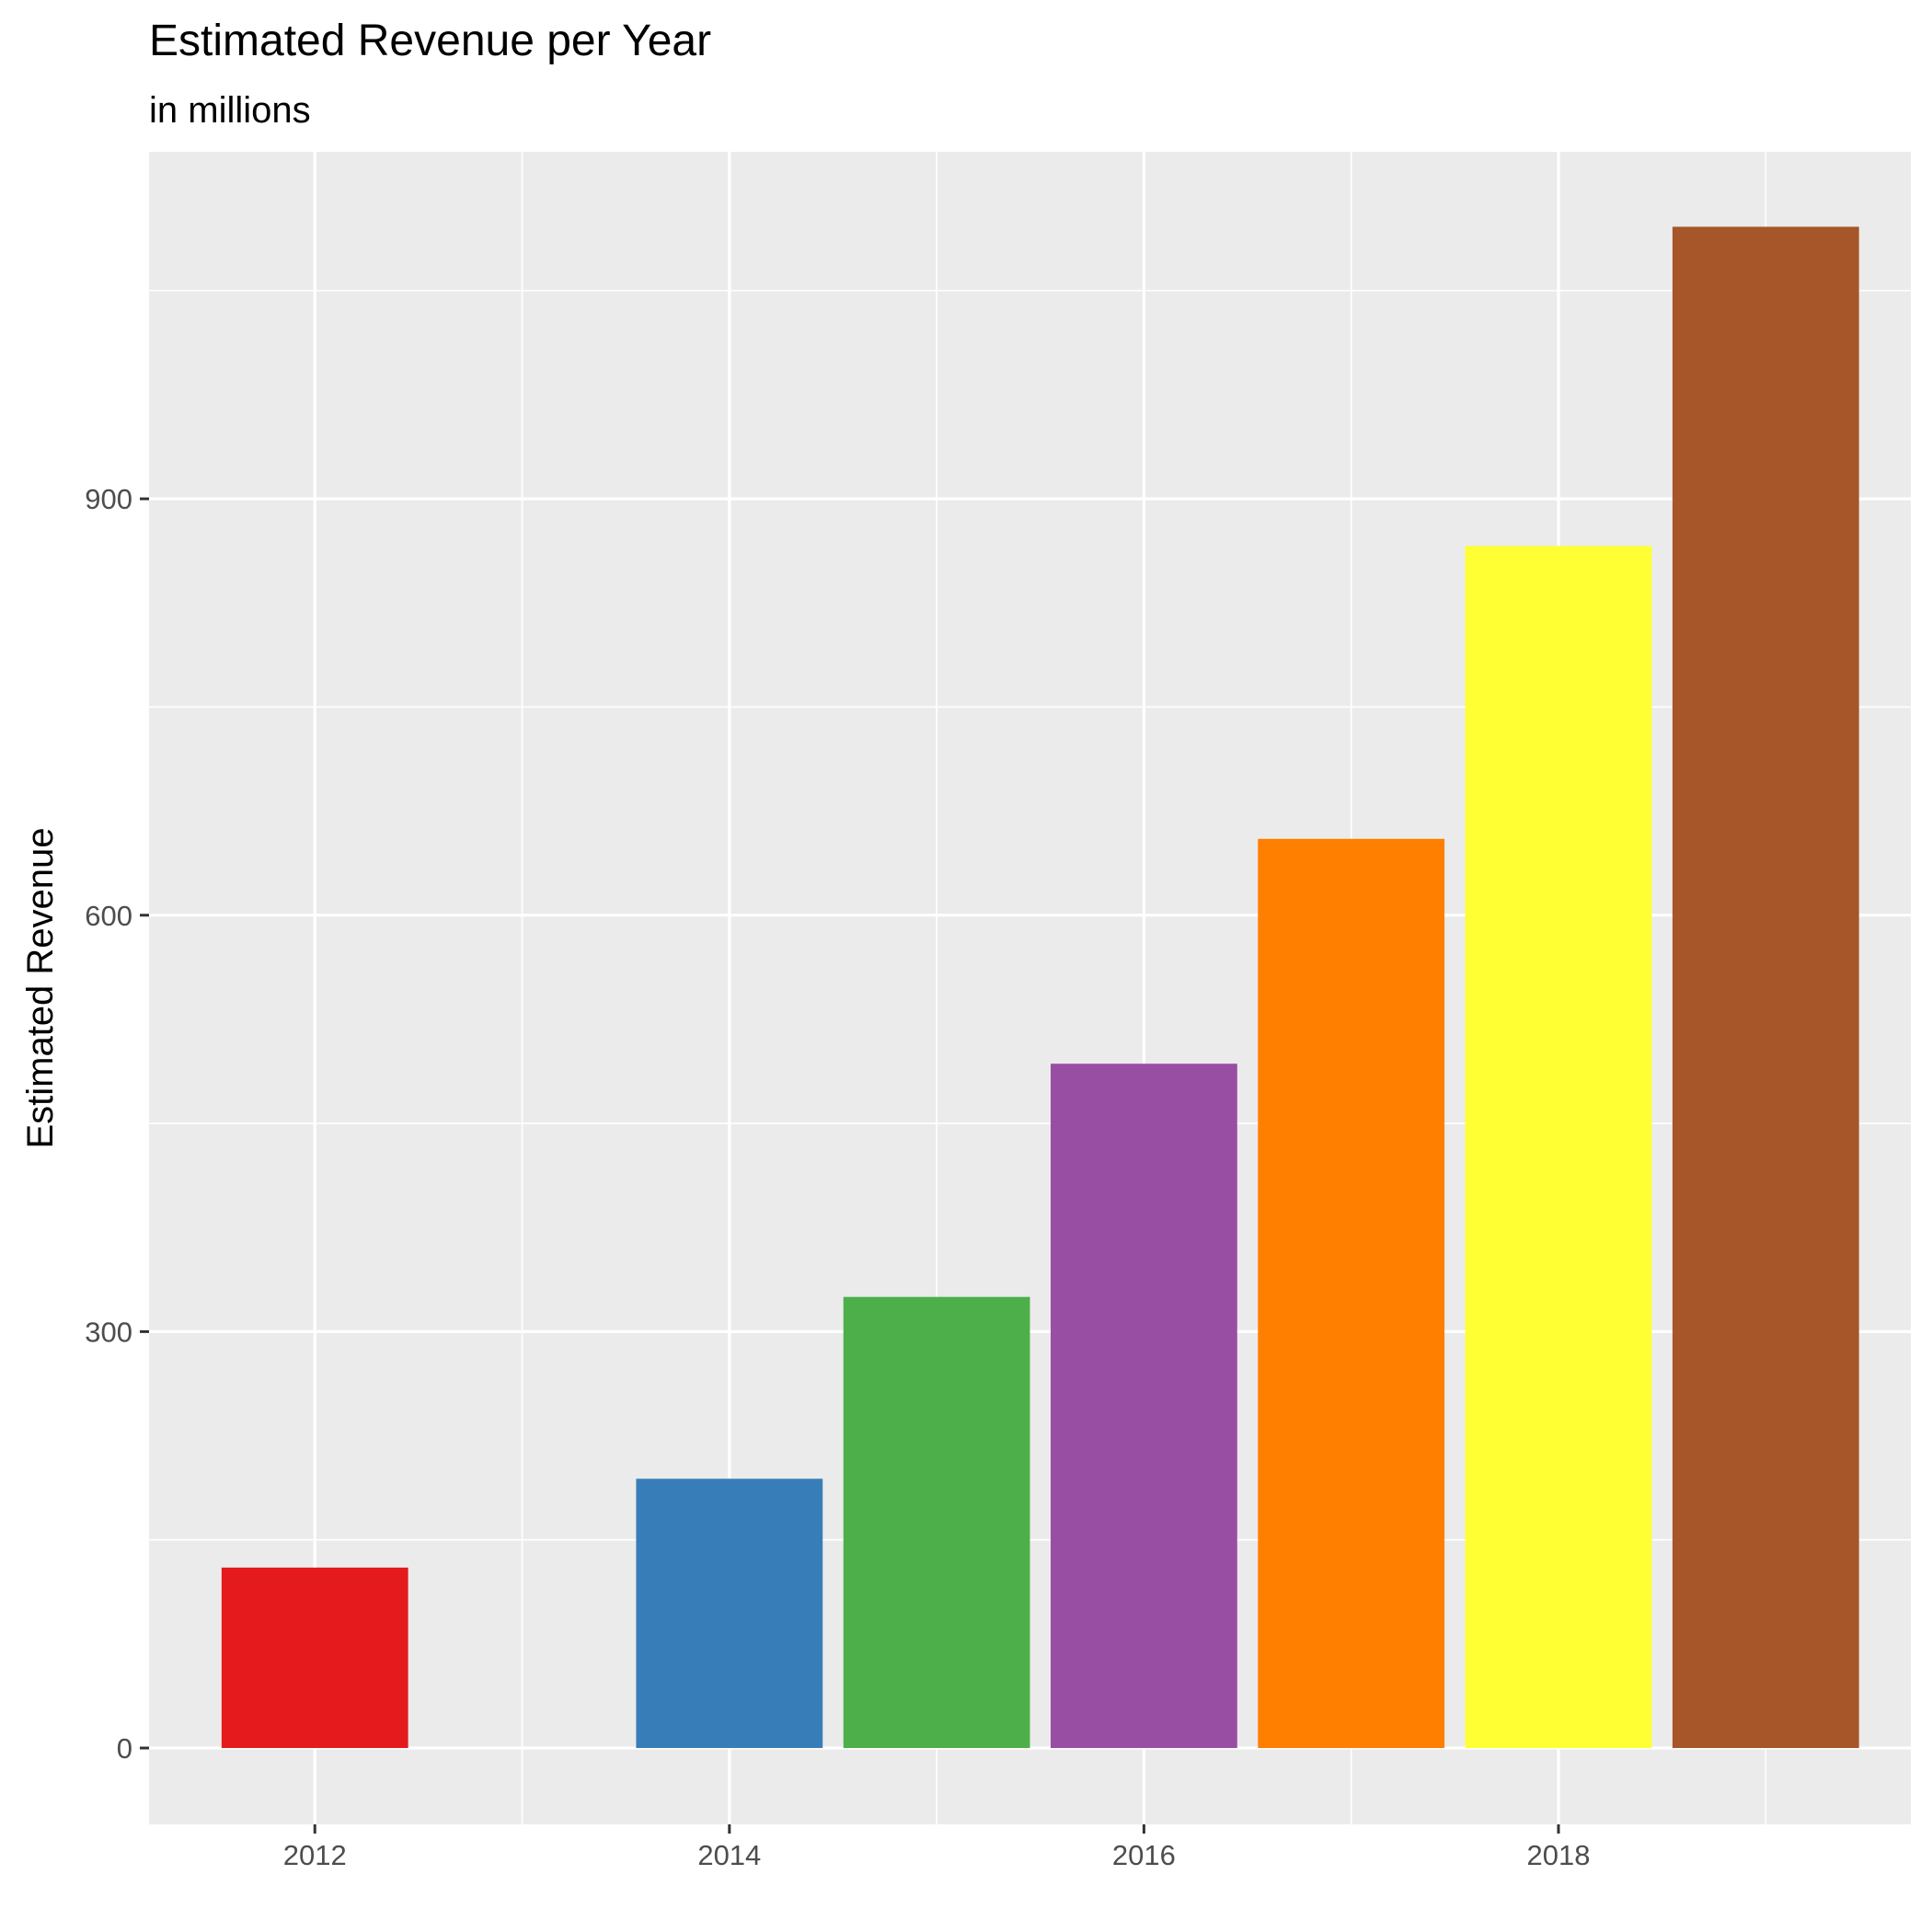 The image size is (1932, 1932). Describe the element at coordinates (1558, 1147) in the screenshot. I see `bar-2018` at that location.